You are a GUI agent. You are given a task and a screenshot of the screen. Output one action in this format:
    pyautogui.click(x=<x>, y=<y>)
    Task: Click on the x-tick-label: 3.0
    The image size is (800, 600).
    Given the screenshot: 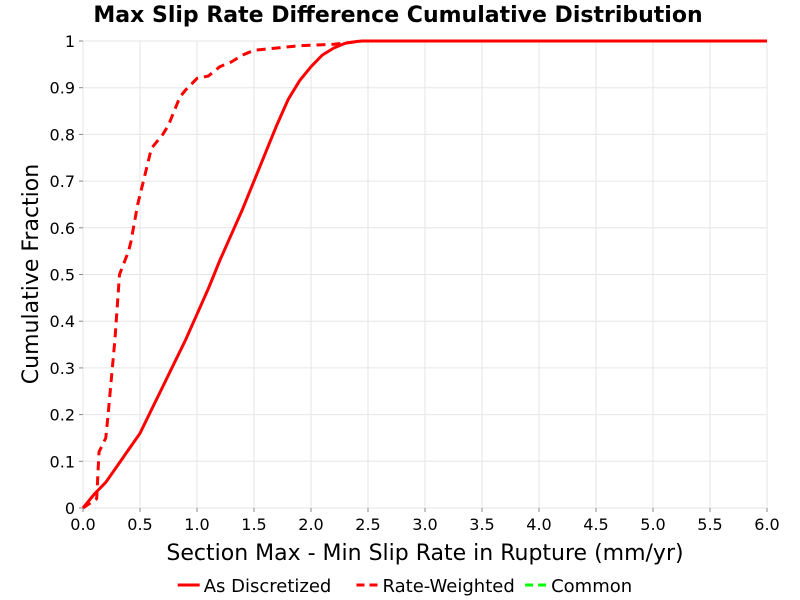 What is the action you would take?
    pyautogui.click(x=424, y=524)
    